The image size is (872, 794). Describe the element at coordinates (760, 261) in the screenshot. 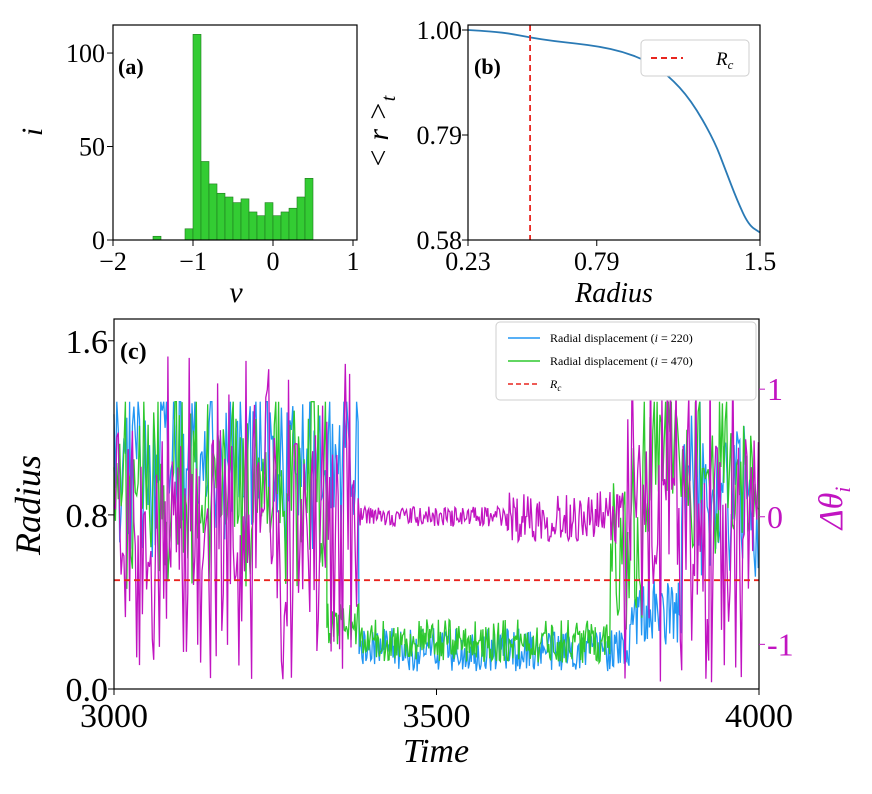

I see `x-tick-label: 1.5` at that location.